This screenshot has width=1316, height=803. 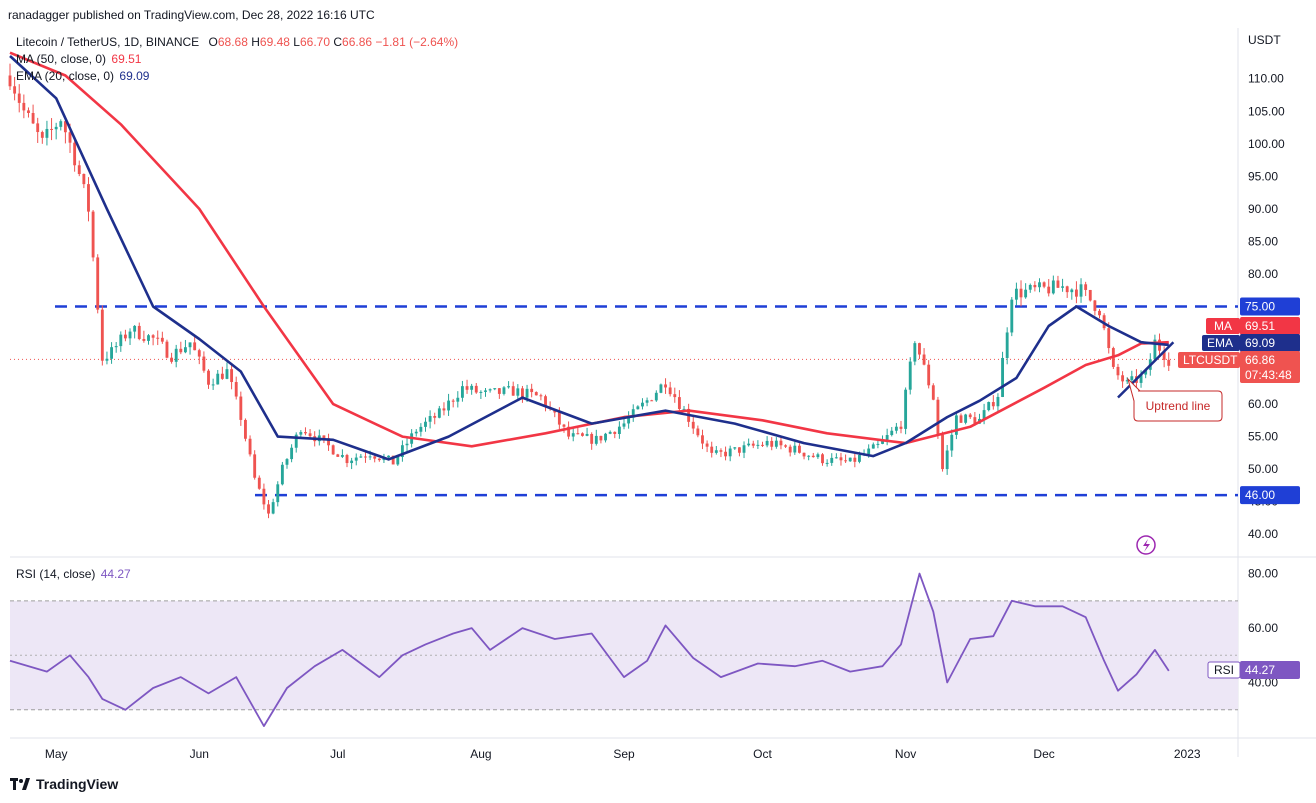 I want to click on ohlc-close-label: C, so click(x=337, y=42).